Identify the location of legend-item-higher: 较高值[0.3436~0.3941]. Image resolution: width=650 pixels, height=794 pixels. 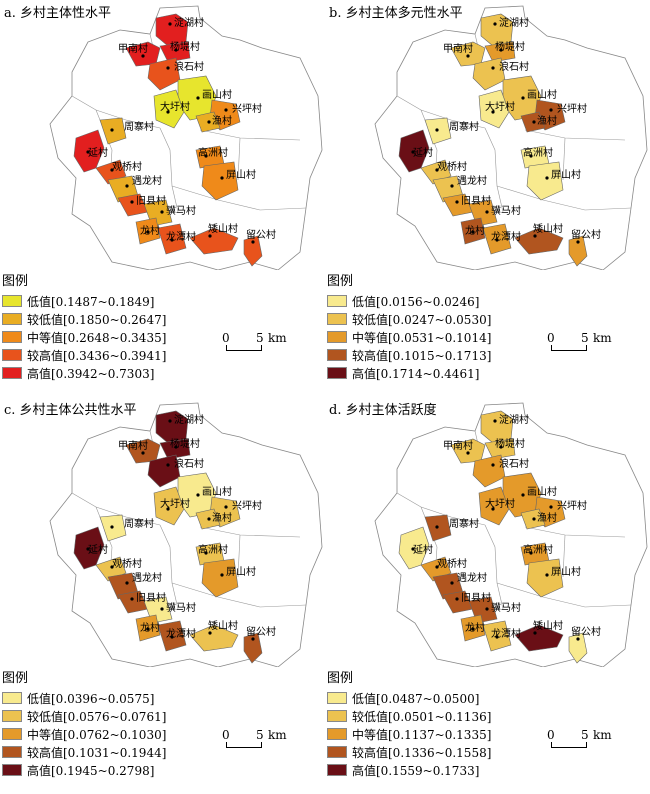
(84, 355).